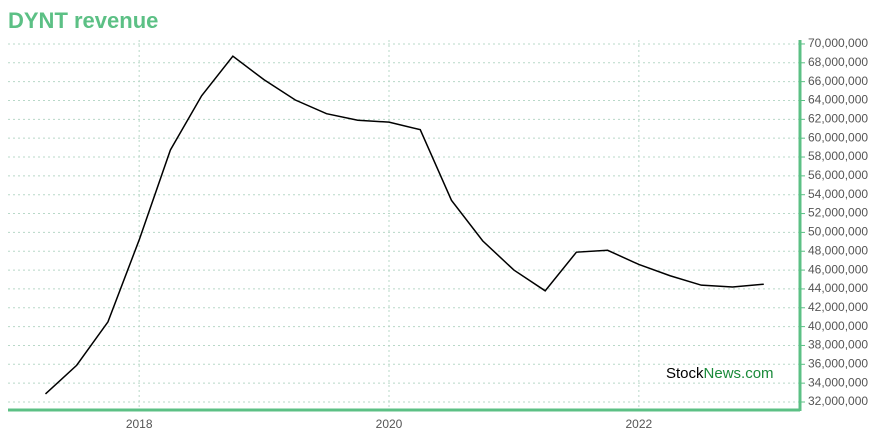 This screenshot has width=880, height=440. What do you see at coordinates (838, 307) in the screenshot?
I see `y-tick-label: 42,000,000` at bounding box center [838, 307].